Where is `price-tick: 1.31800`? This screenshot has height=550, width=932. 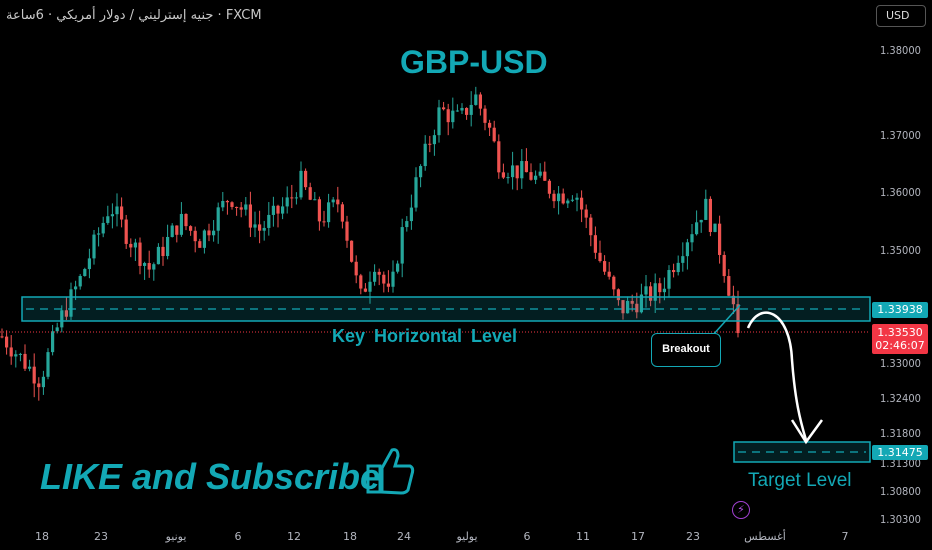
price-tick: 1.31800 is located at coordinates (900, 433).